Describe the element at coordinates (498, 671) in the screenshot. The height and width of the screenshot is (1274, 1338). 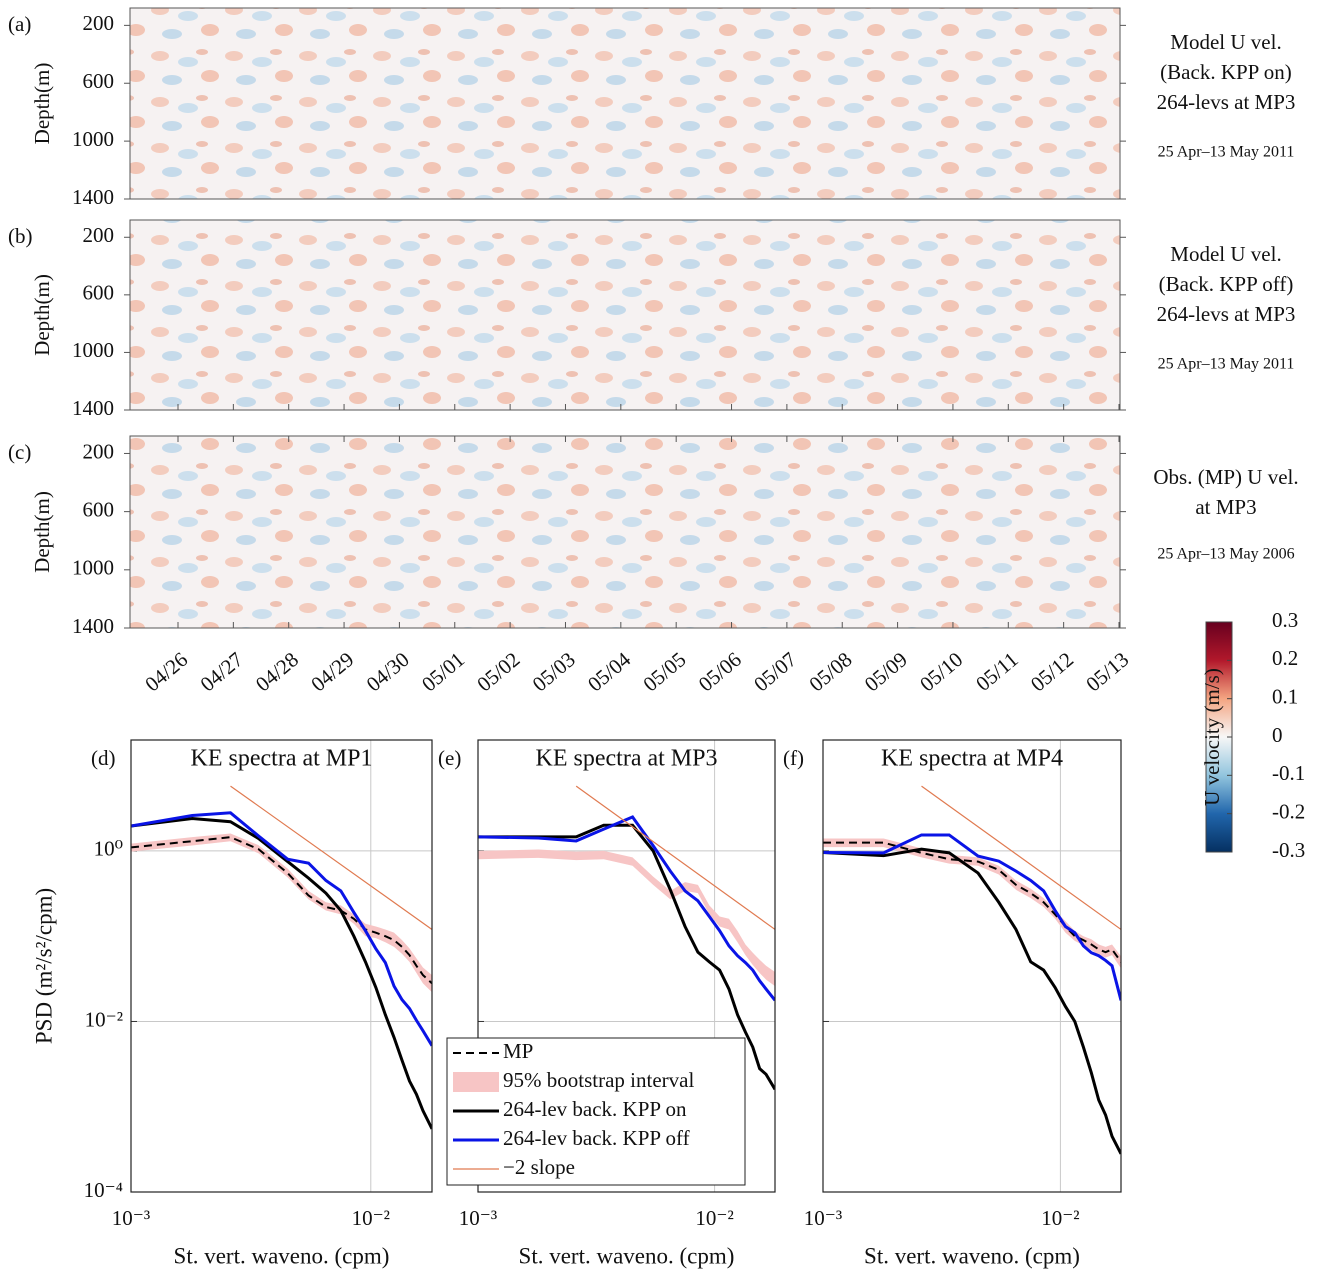
I see `x-tick-label: 05/02` at that location.